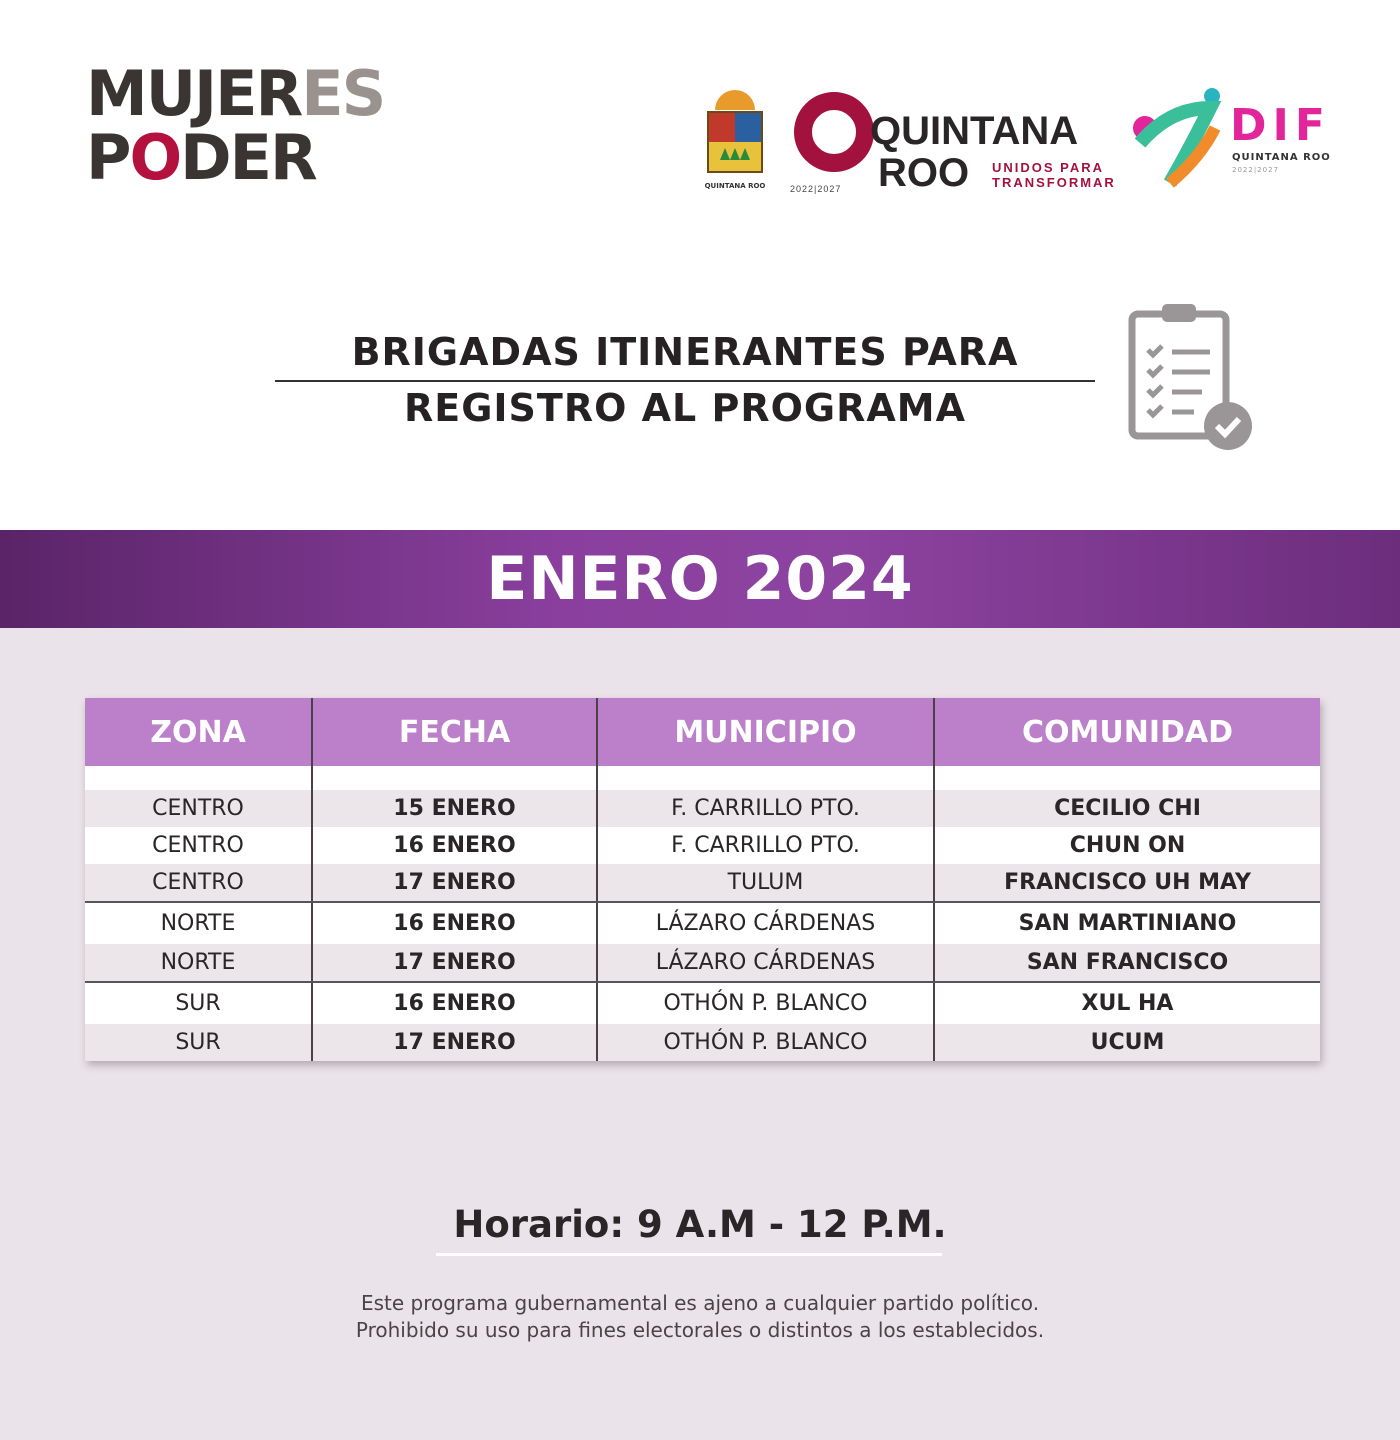  Describe the element at coordinates (685, 408) in the screenshot. I see `title-line-2: REGISTRO AL PROGRAMA` at that location.